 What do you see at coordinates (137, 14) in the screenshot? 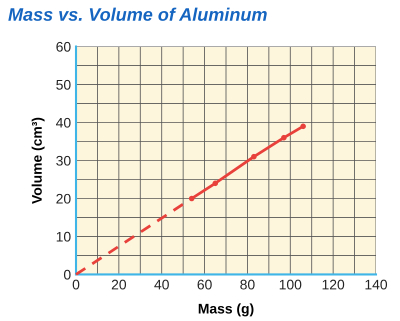
I see `chart-title: Mass vs. Volume of Aluminum` at bounding box center [137, 14].